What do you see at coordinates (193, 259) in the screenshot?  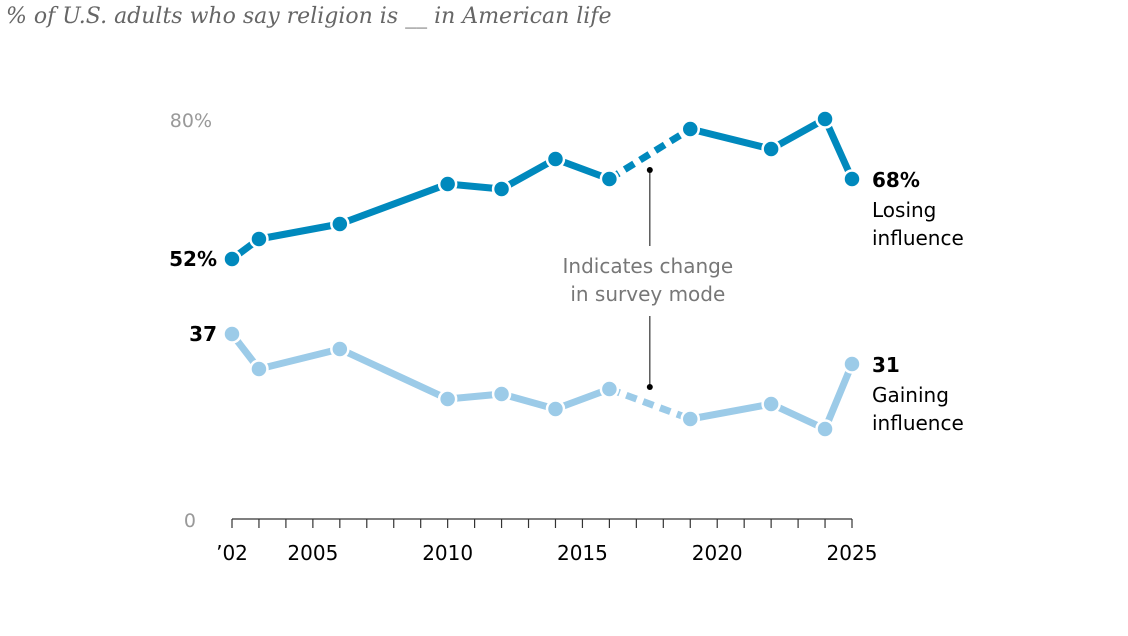 I see `series-start-label: 52%` at bounding box center [193, 259].